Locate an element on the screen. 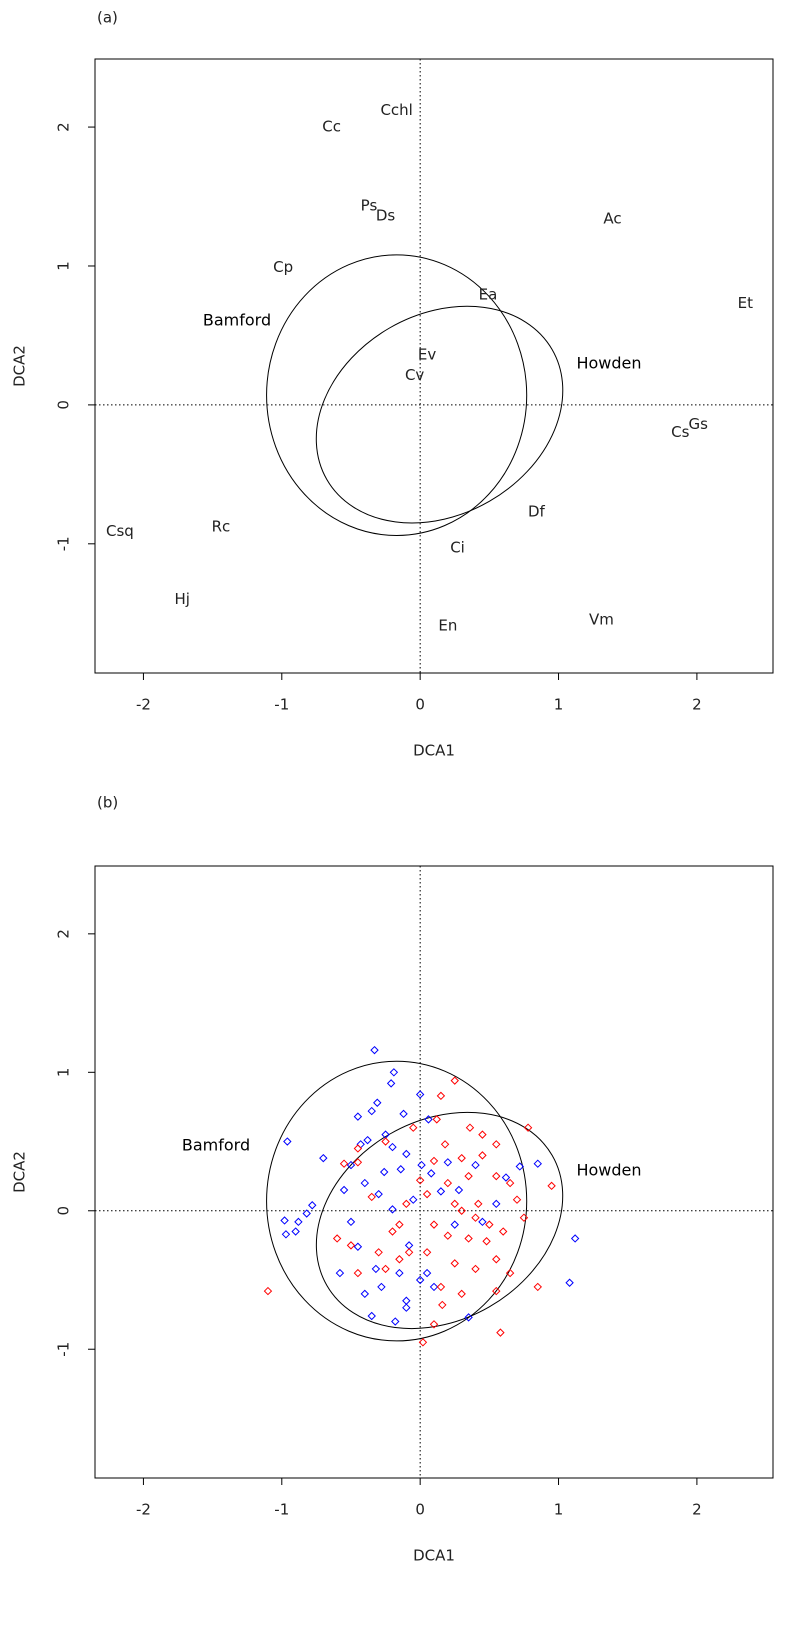  y-axis-label: DCA2 is located at coordinates (20, 1172).